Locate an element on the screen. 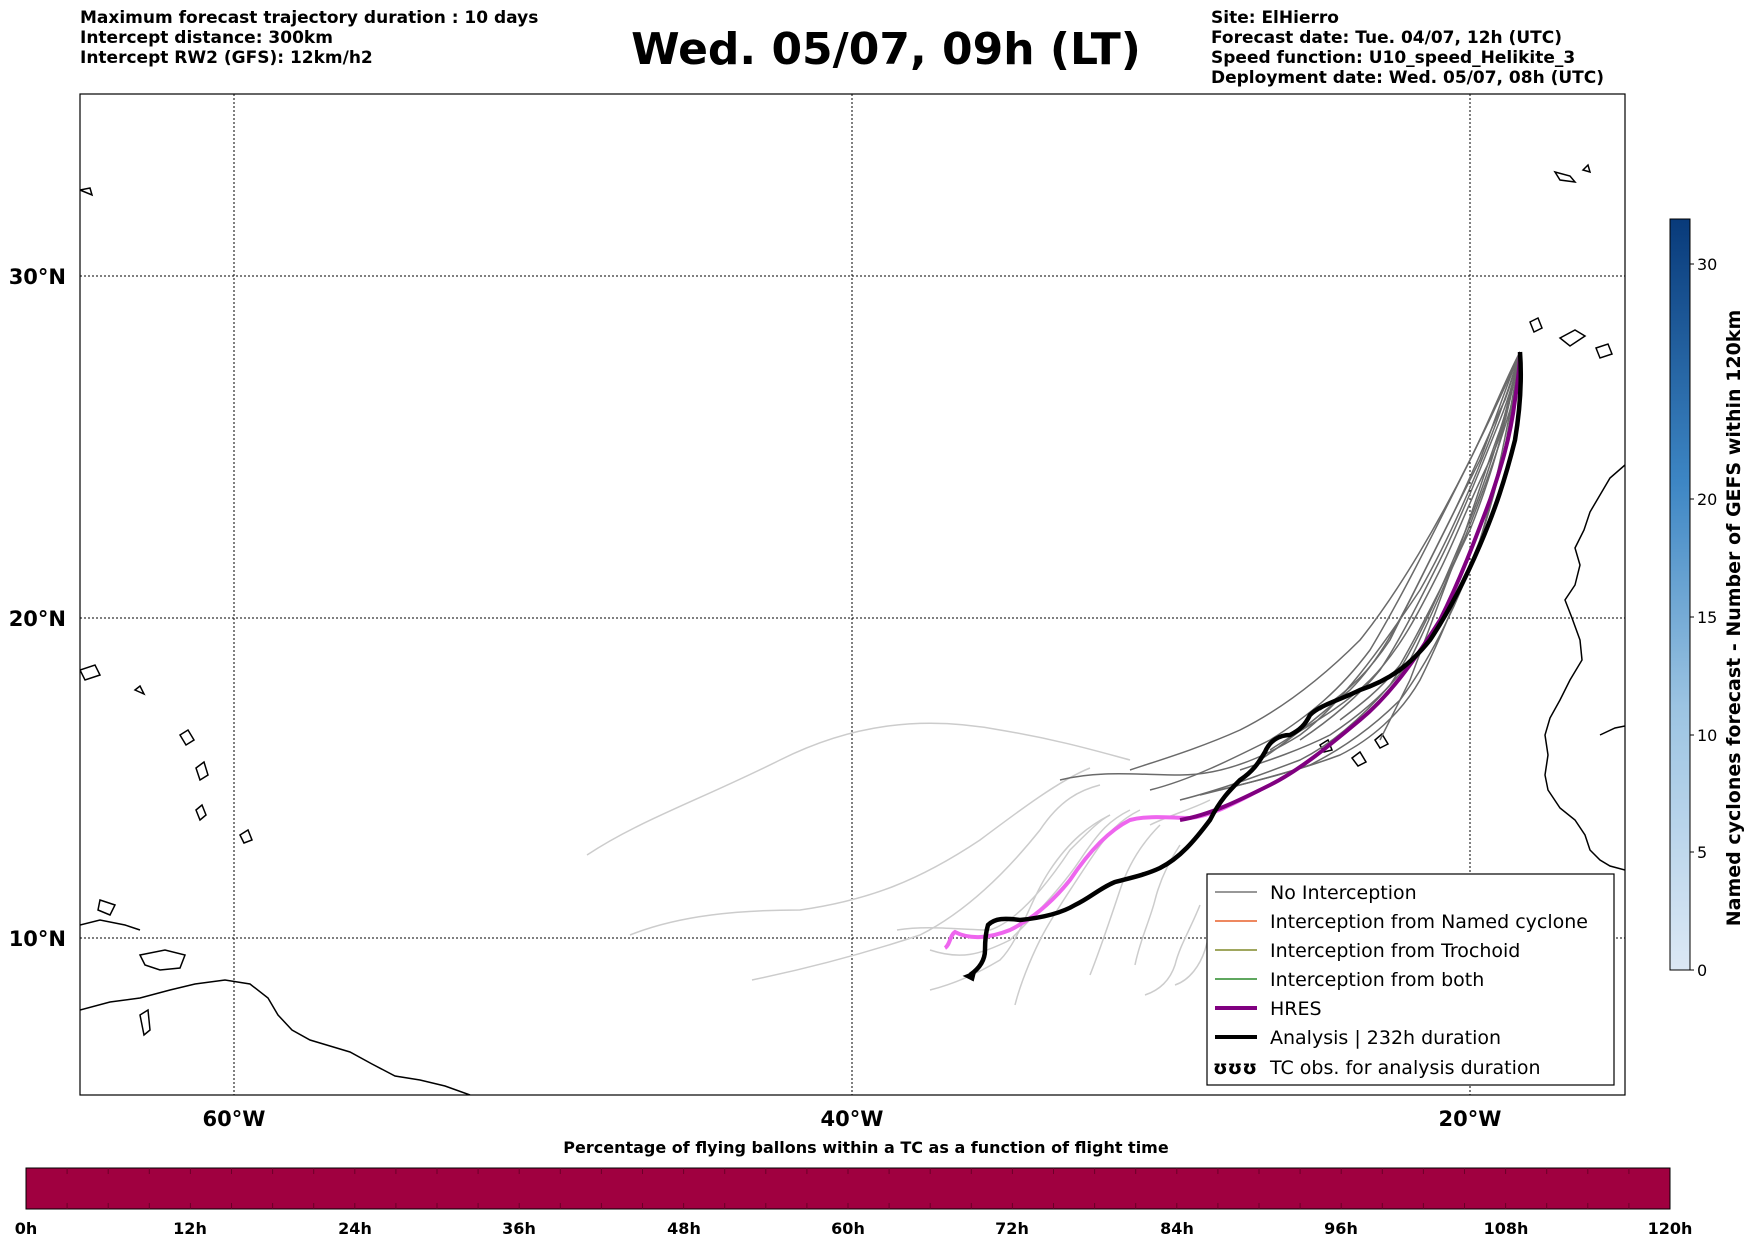  coast-madeira is located at coordinates (1565, 176).